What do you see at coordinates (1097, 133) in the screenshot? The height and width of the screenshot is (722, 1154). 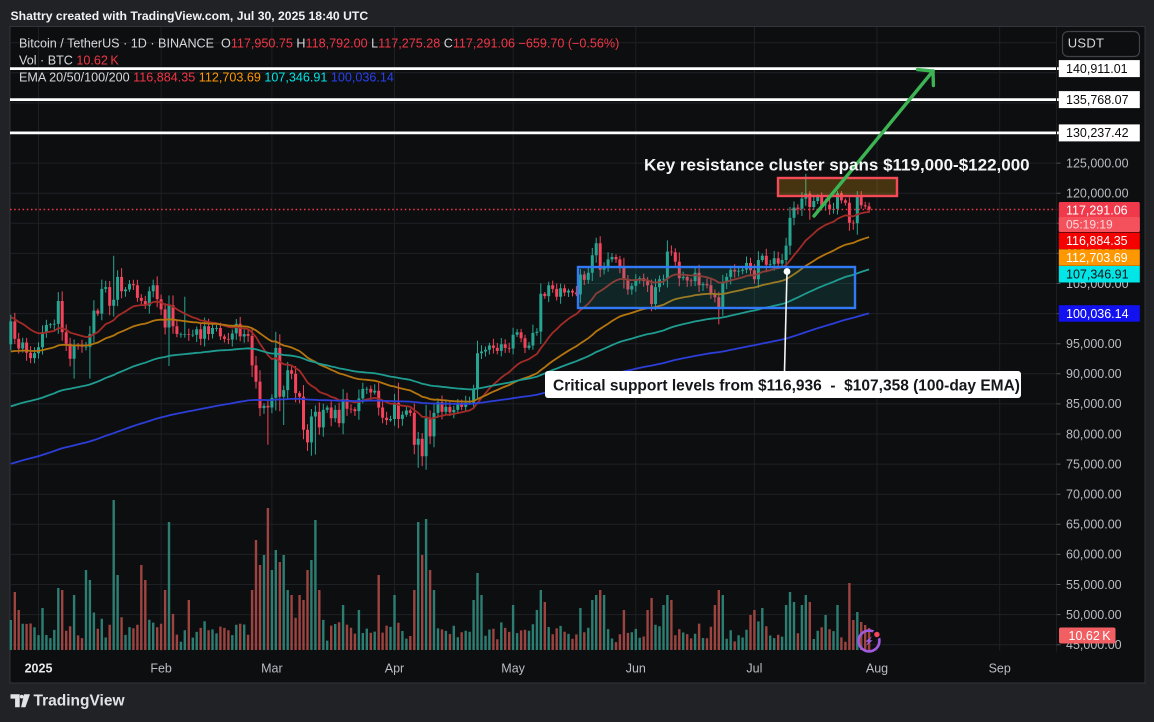 I see `svg-text: 130,237.42` at bounding box center [1097, 133].